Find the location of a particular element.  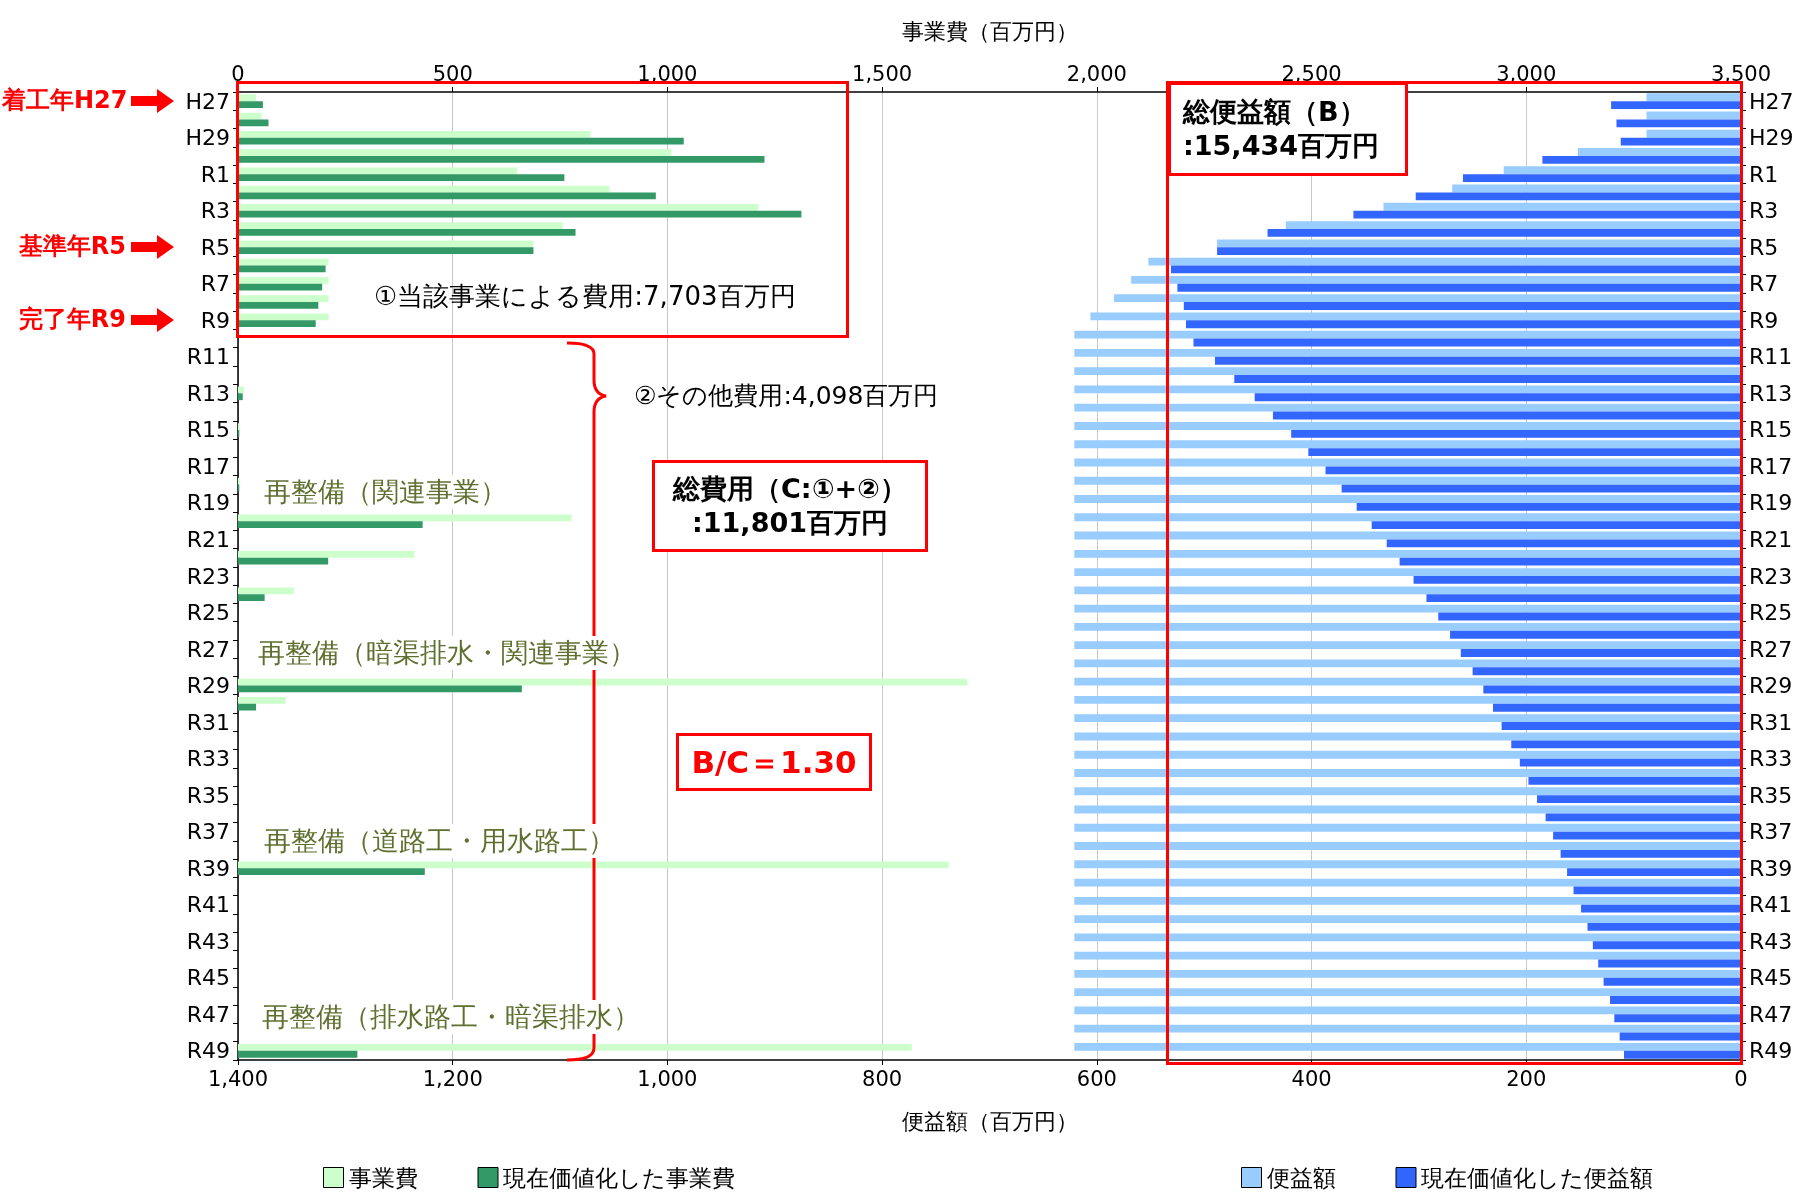

y-tick-label: H27 is located at coordinates (1771, 101).